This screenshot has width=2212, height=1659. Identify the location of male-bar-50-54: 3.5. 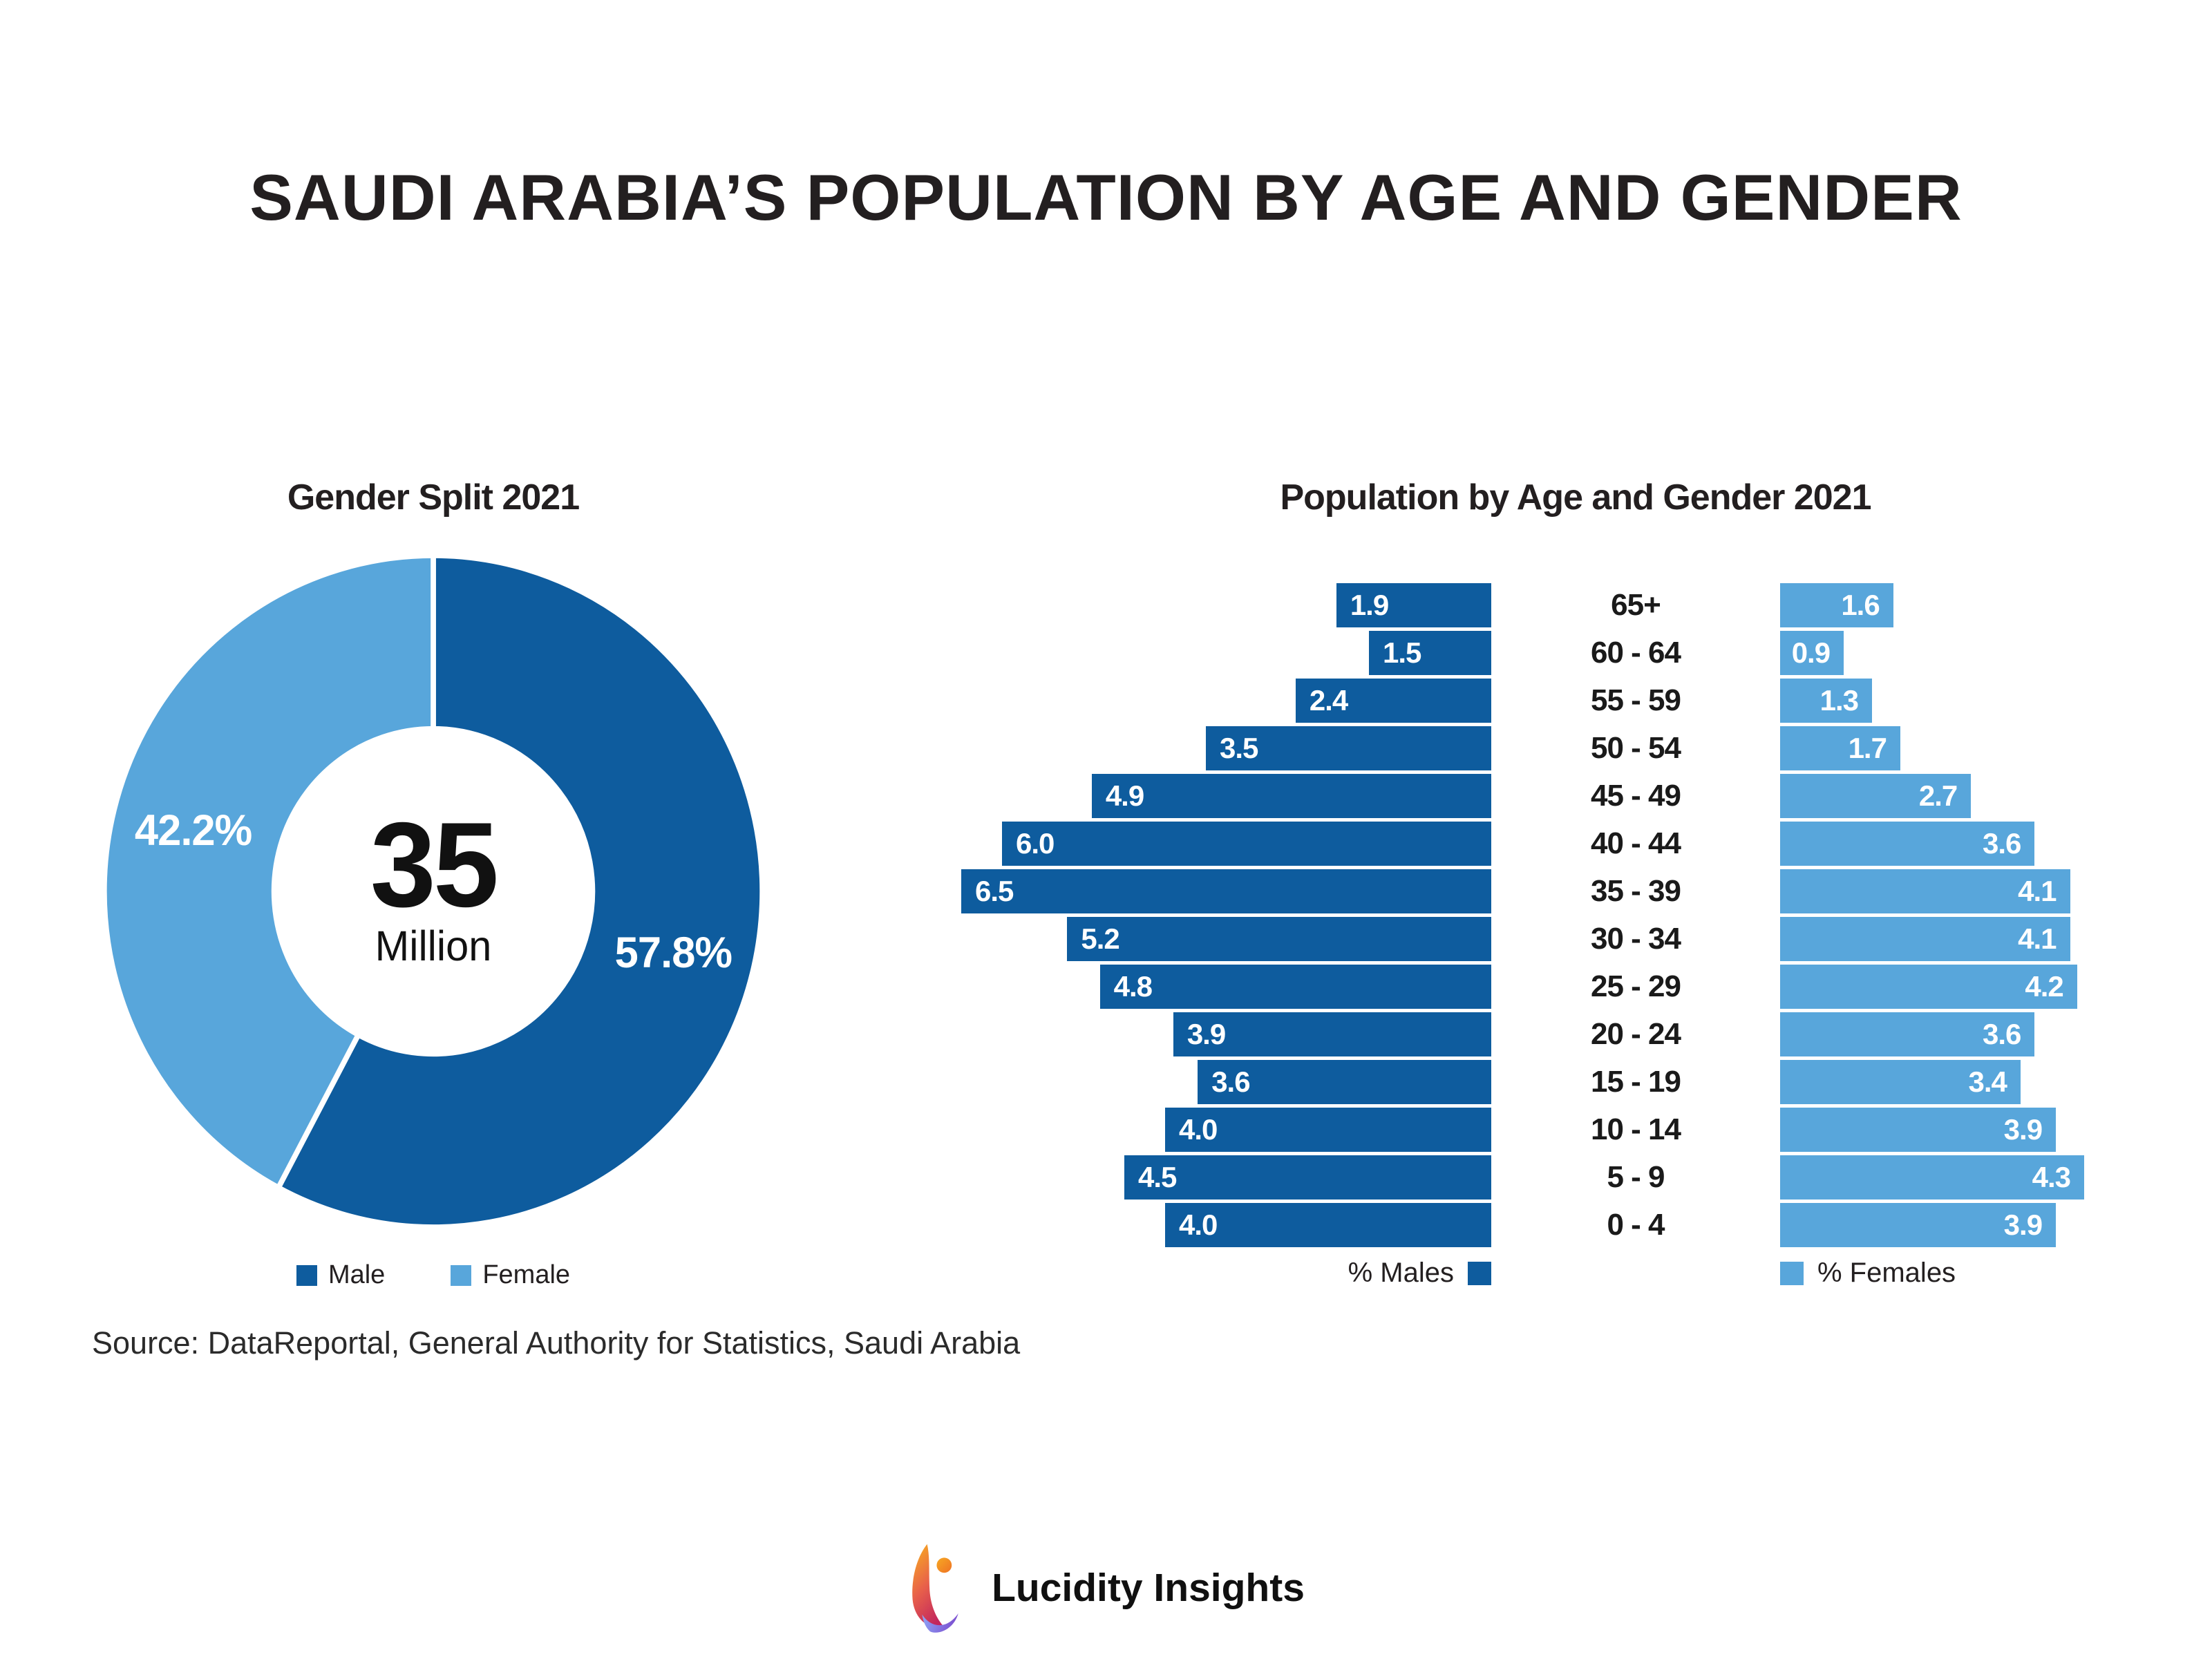
(1348, 748).